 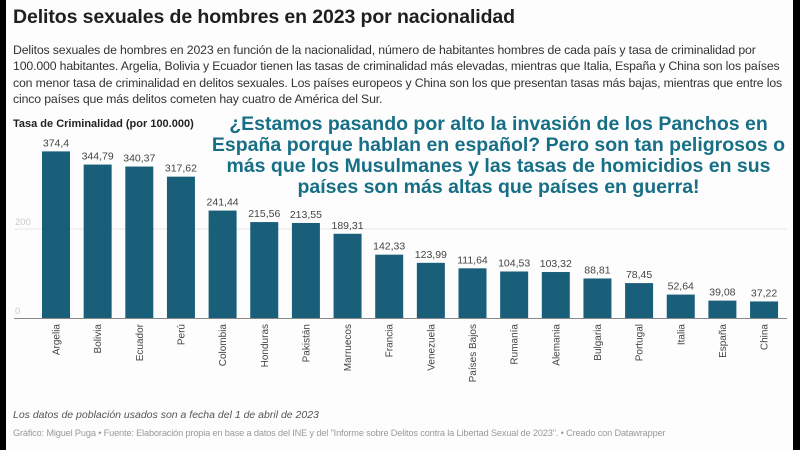 I want to click on value-label: 241,44, so click(x=223, y=203).